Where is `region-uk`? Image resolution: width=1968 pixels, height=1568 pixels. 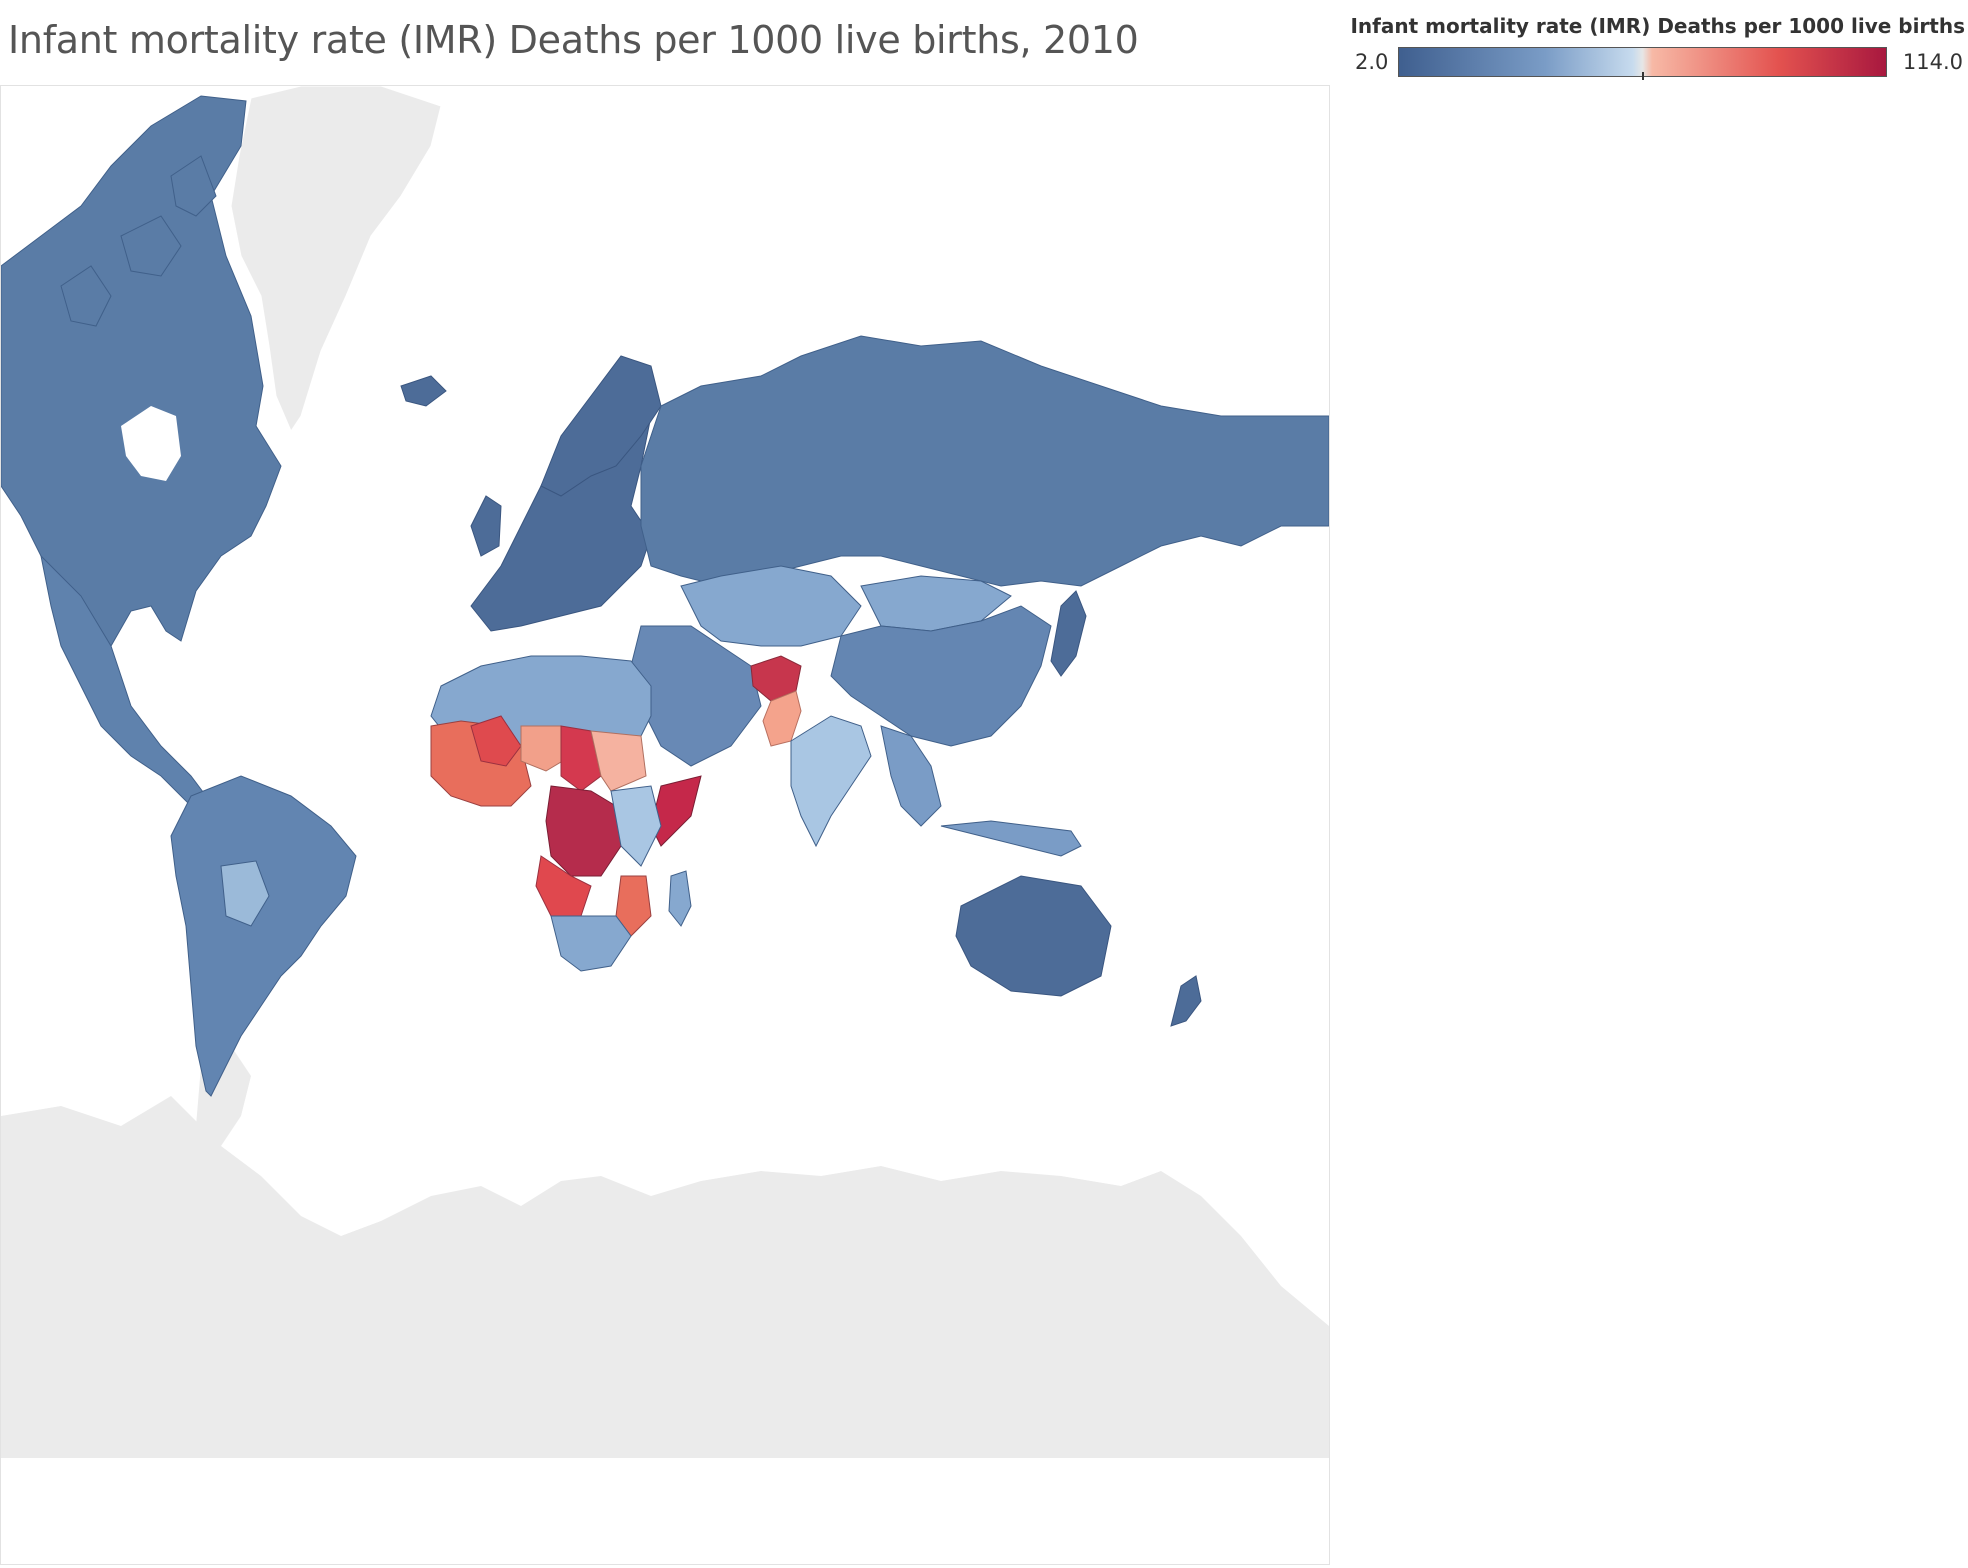
region-uk is located at coordinates (486, 526).